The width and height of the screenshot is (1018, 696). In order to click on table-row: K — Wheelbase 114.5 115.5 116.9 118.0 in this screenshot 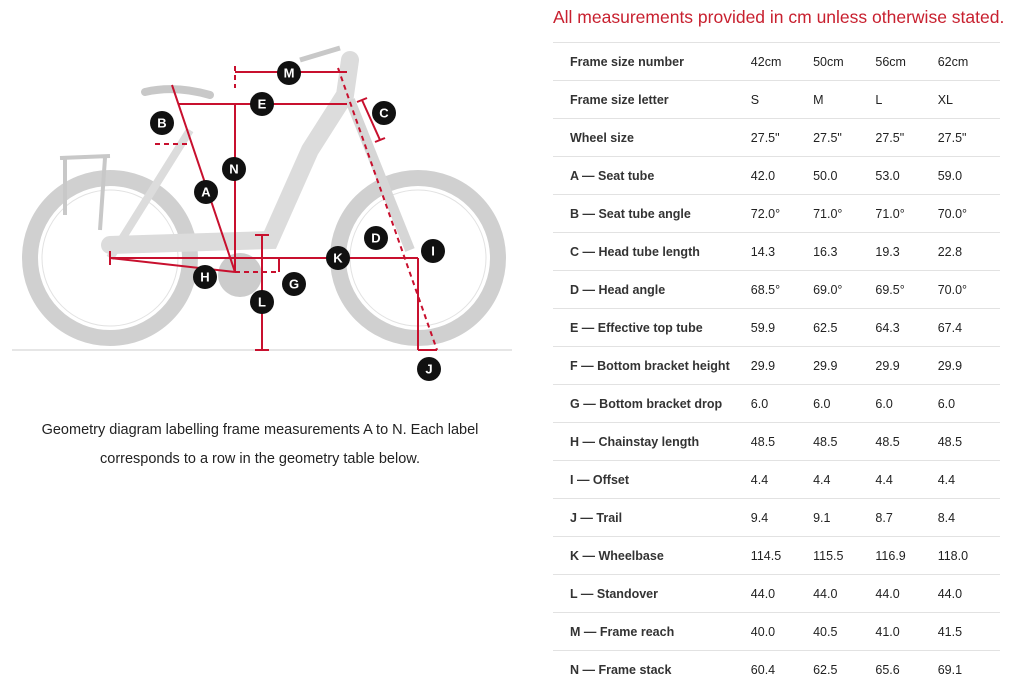, I will do `click(776, 555)`.